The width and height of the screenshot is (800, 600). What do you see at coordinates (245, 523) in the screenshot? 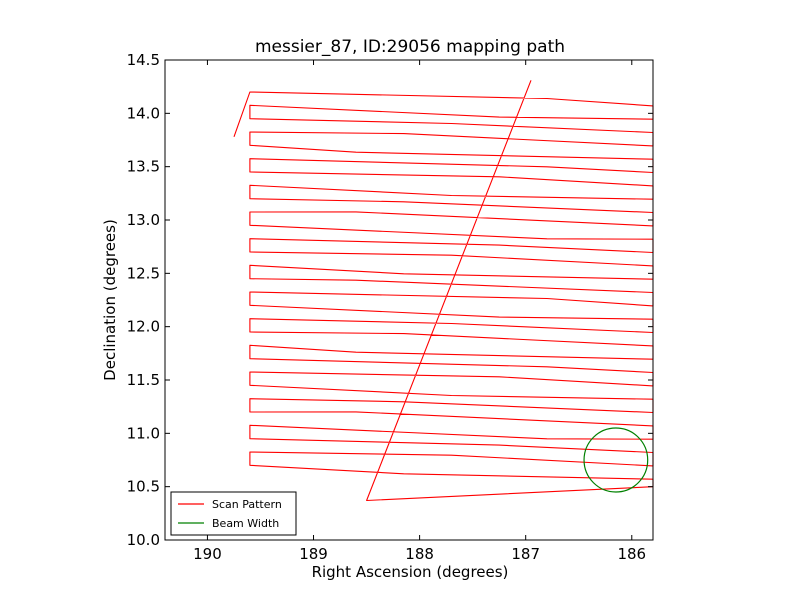
I see `legend-beam-label: Beam Width` at bounding box center [245, 523].